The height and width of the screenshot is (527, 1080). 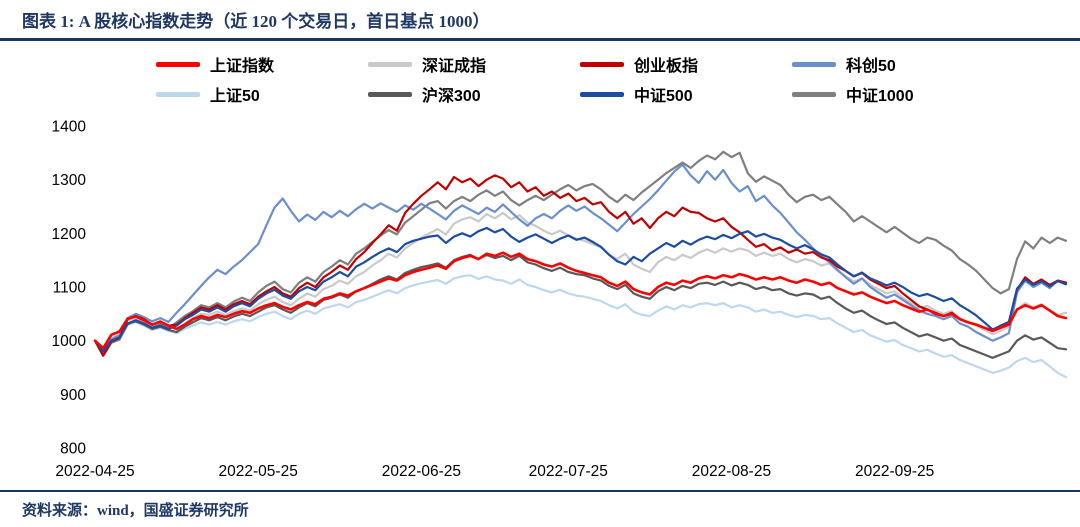 What do you see at coordinates (421, 471) in the screenshot?
I see `axis-tick-label: 2022-06-25` at bounding box center [421, 471].